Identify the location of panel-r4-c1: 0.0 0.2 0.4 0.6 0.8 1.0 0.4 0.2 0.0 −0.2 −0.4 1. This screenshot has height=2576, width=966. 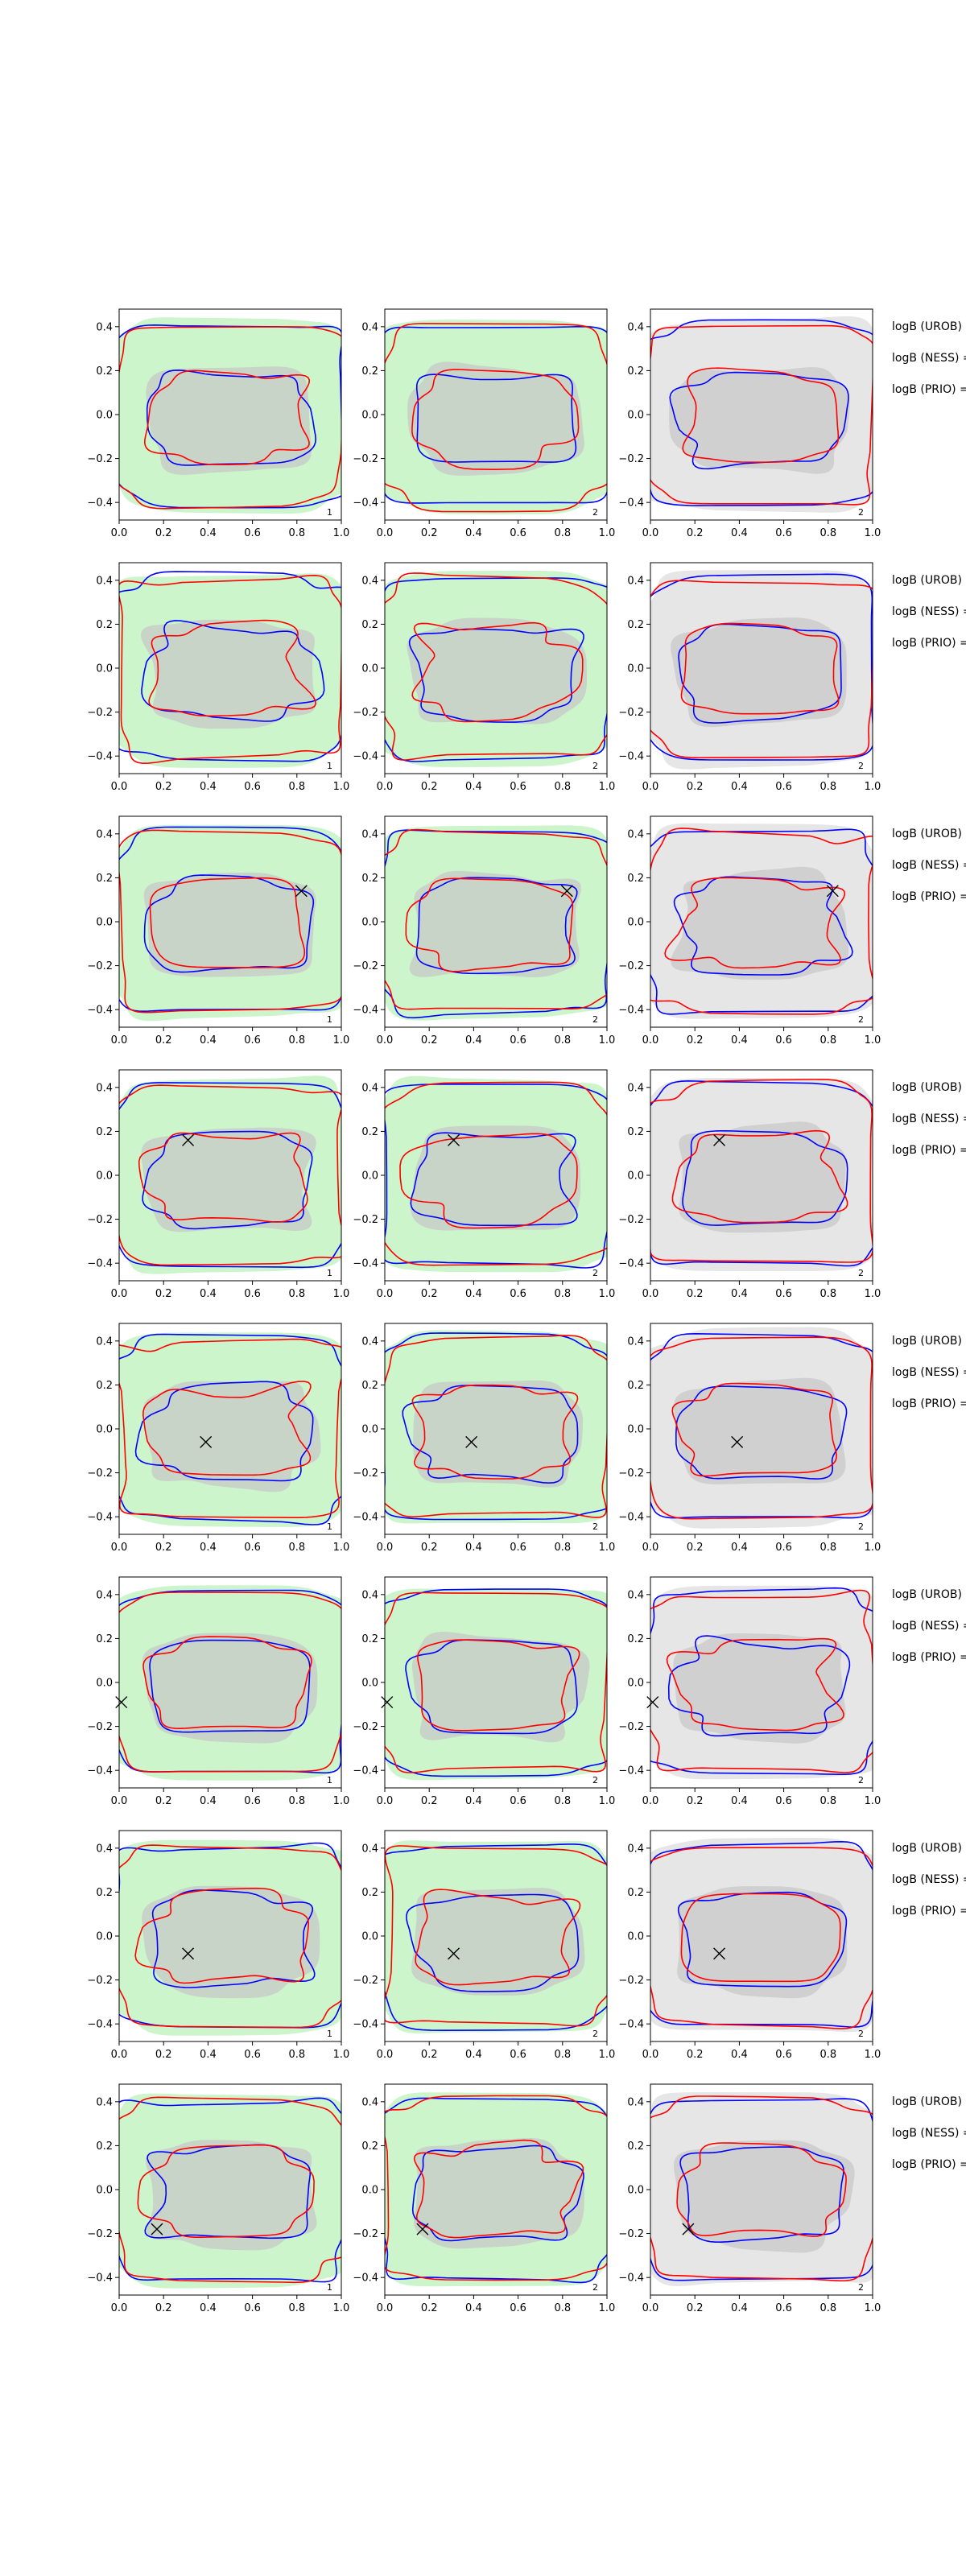
(218, 1184).